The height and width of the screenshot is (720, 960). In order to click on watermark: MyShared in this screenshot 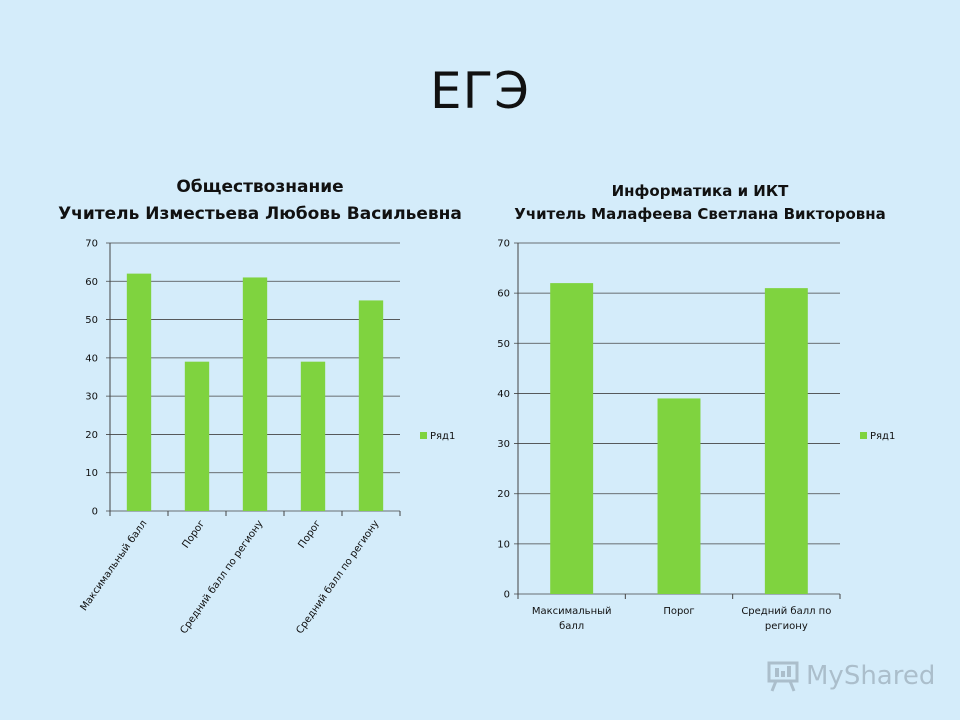, I will do `click(856, 676)`.